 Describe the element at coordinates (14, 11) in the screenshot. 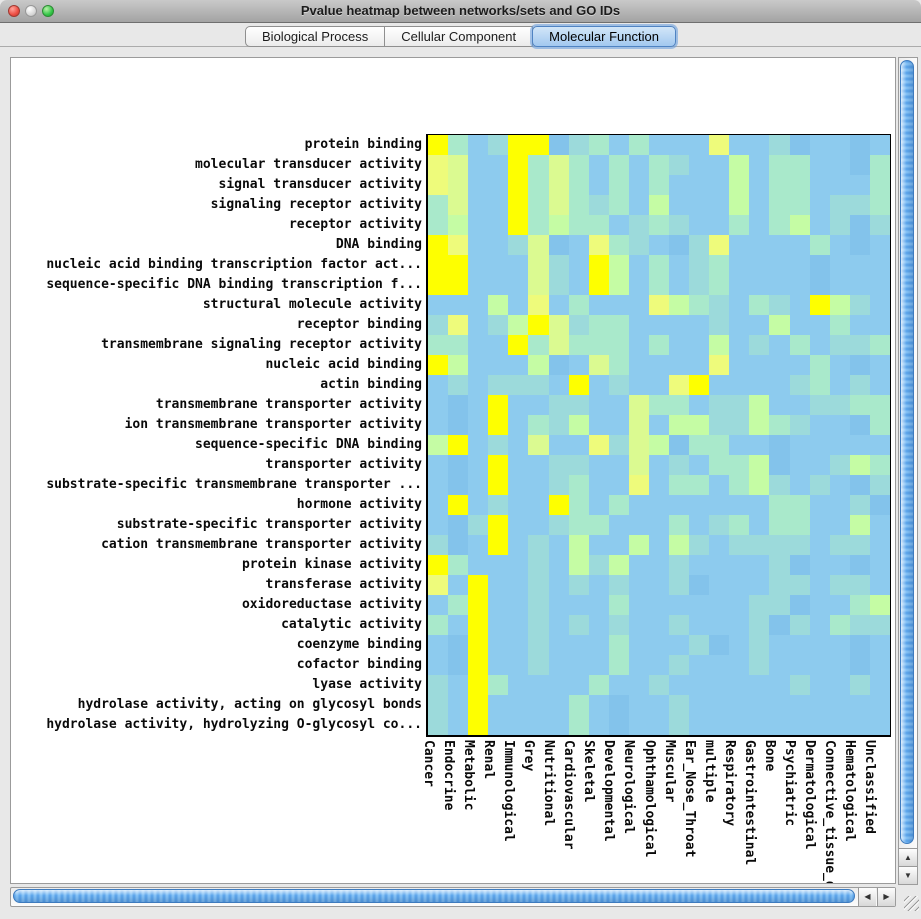

I see `close-button-icon` at that location.